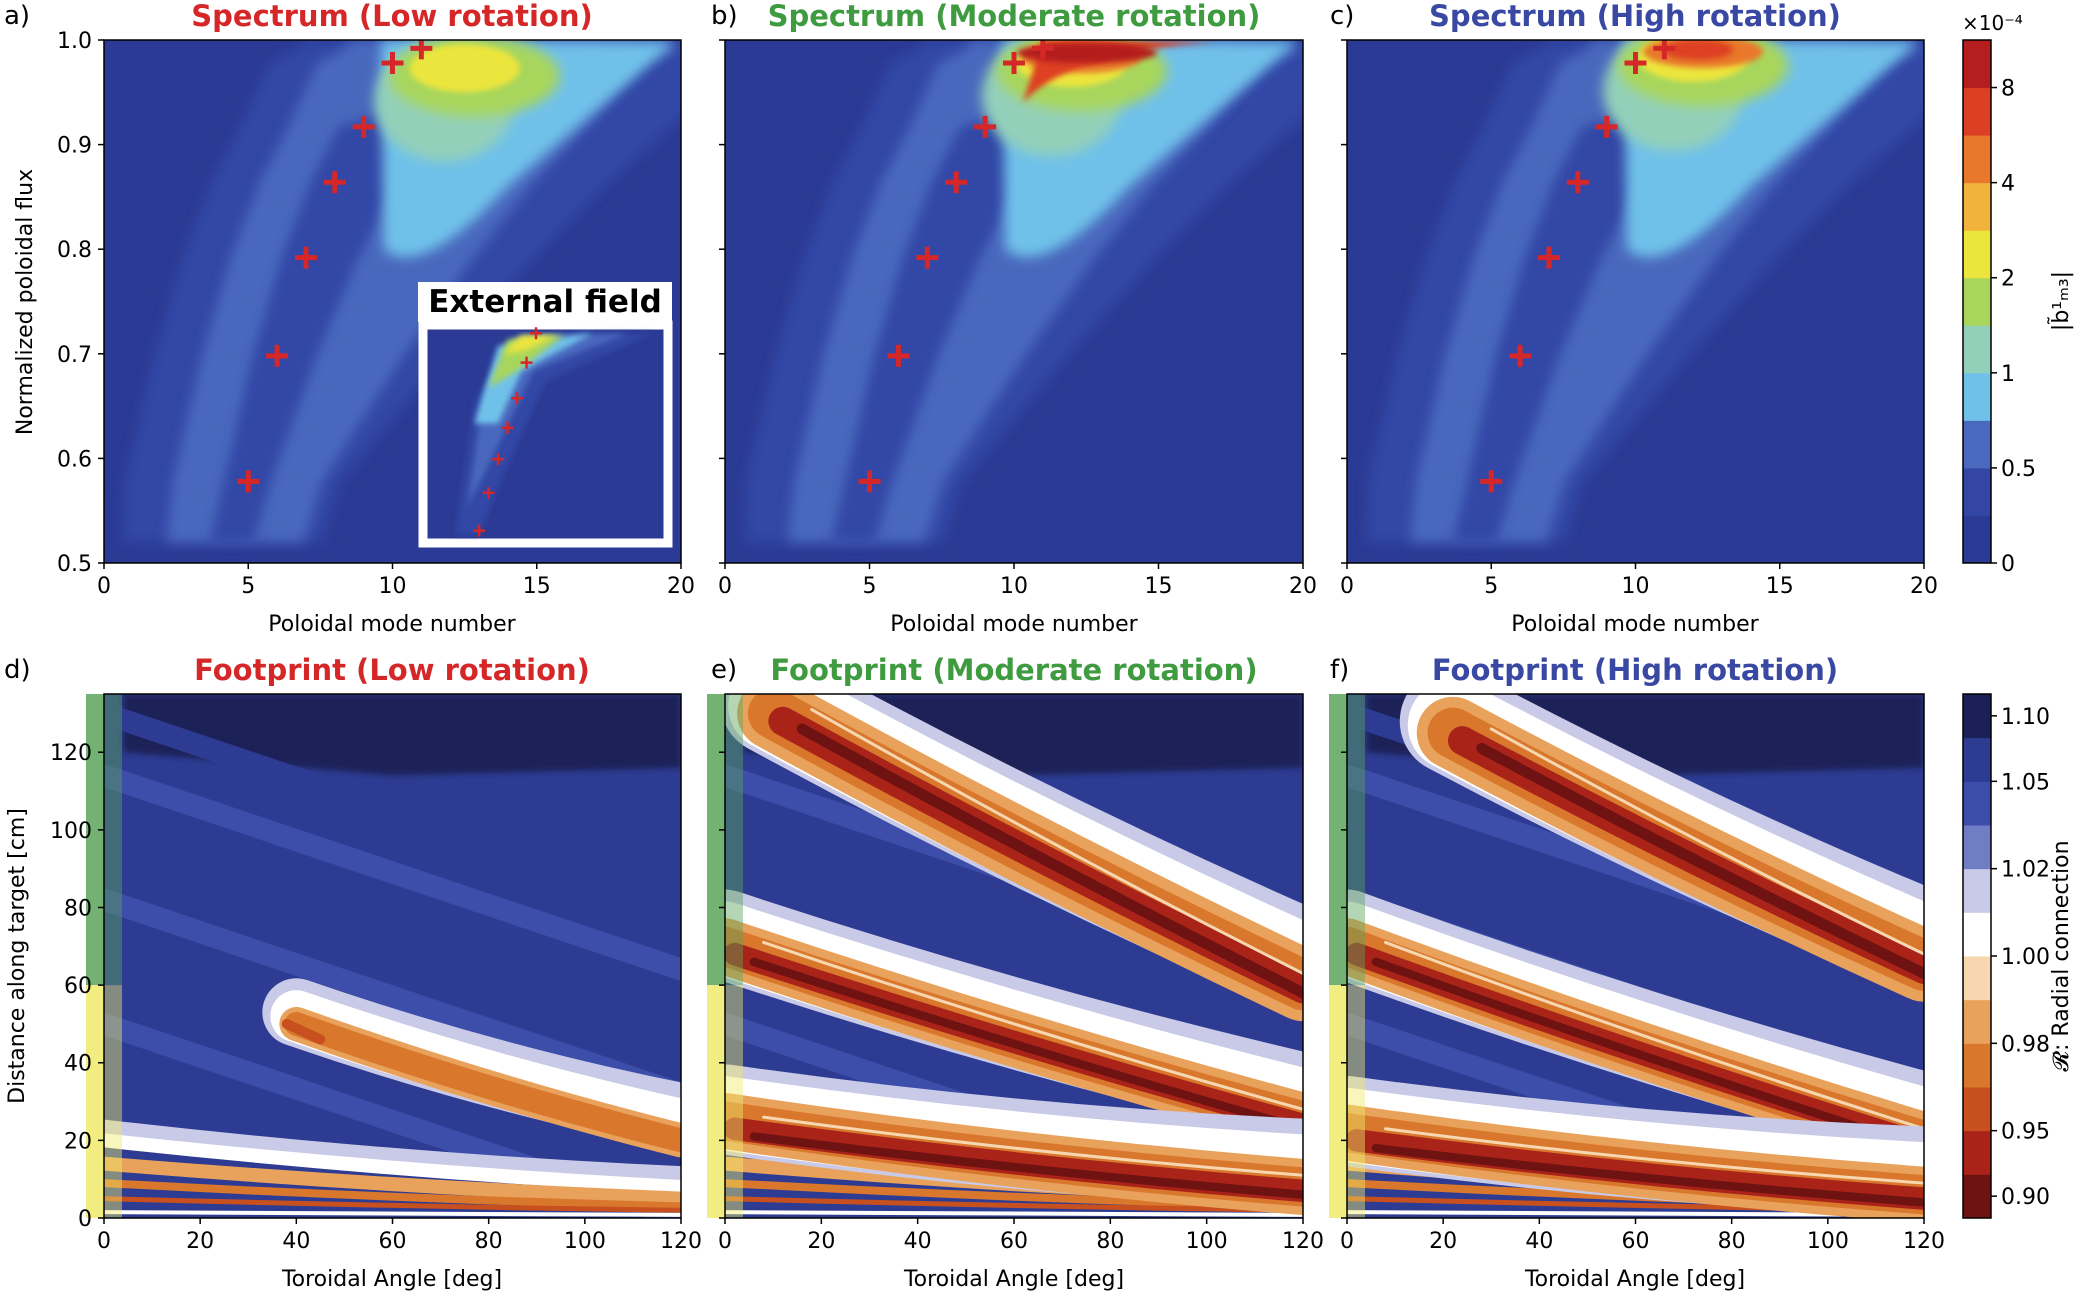  Describe the element at coordinates (391, 16) in the screenshot. I see `panel-title: Spectrum (Low rotation)` at that location.